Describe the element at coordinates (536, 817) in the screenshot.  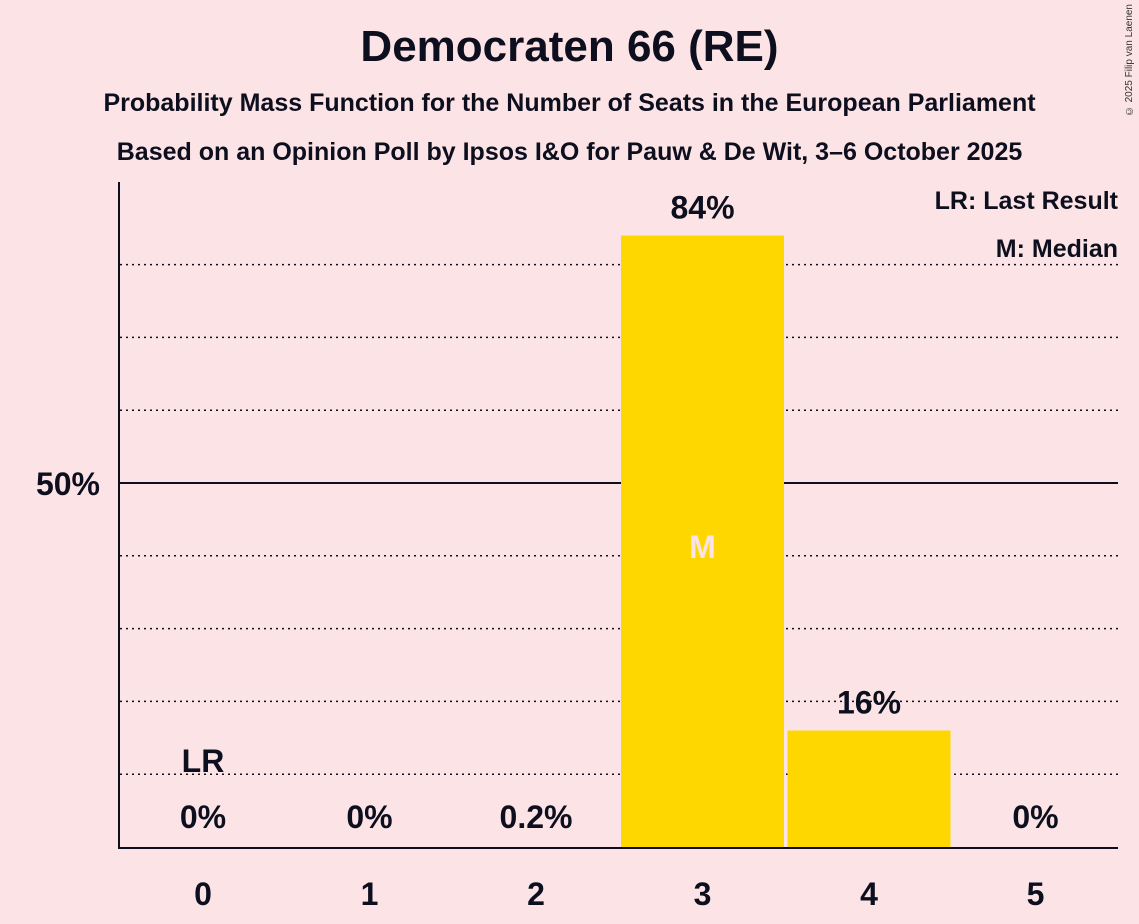
I see `value-label: 0.2%` at that location.